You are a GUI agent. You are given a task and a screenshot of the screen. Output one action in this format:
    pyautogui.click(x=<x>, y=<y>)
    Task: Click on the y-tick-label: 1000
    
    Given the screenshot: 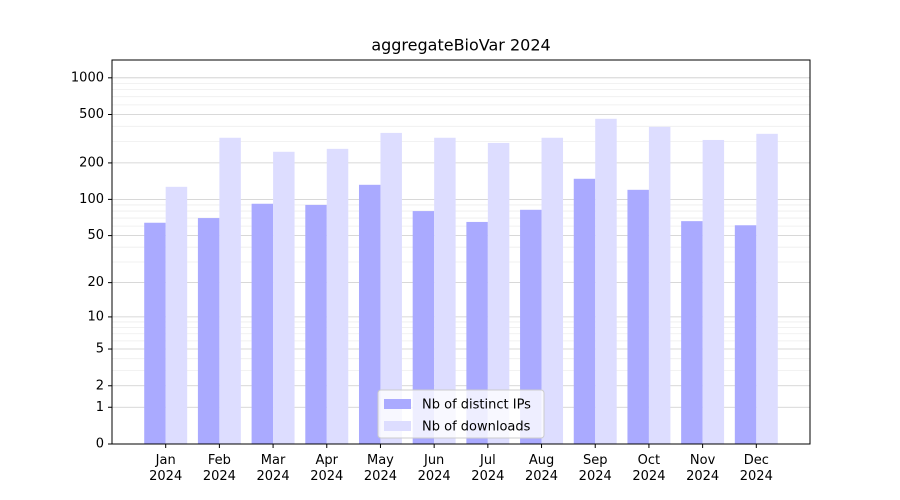 What is the action you would take?
    pyautogui.click(x=87, y=77)
    